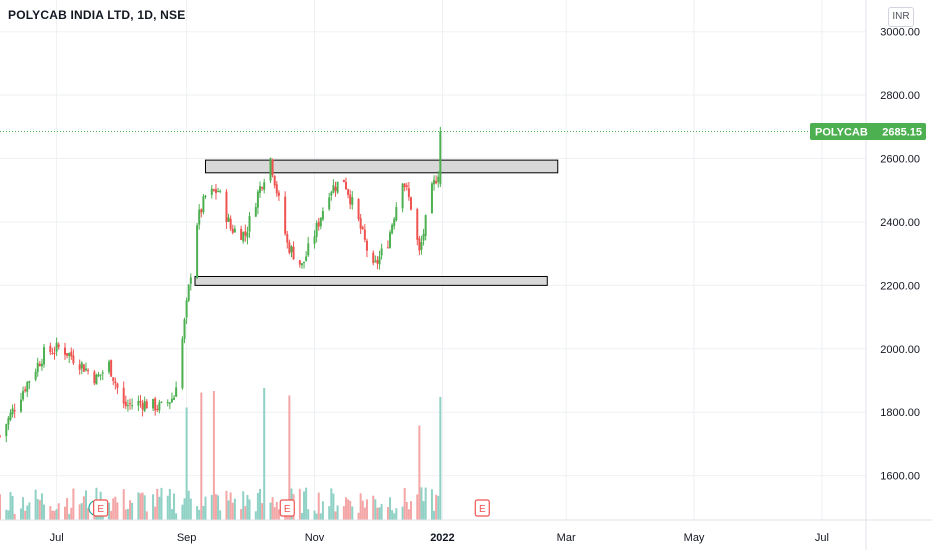 This screenshot has height=555, width=932. What do you see at coordinates (371, 280) in the screenshot?
I see `support-zone` at bounding box center [371, 280].